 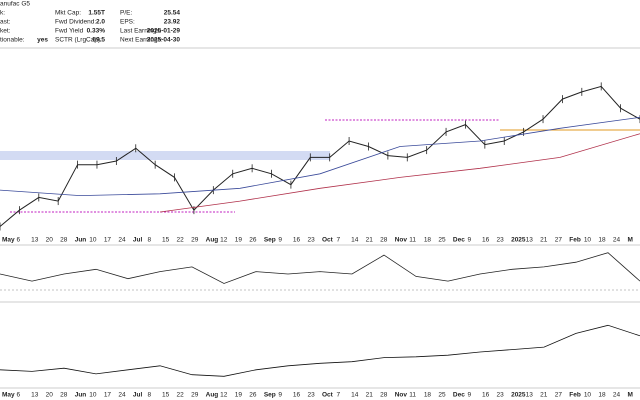 I want to click on x-tick-label: Jun, so click(x=81, y=395).